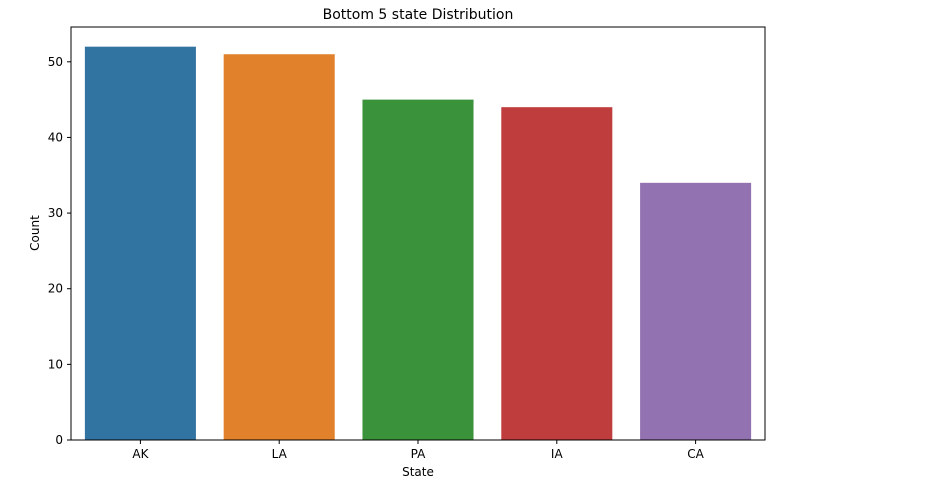  Describe the element at coordinates (696, 311) in the screenshot. I see `bar-ca` at that location.